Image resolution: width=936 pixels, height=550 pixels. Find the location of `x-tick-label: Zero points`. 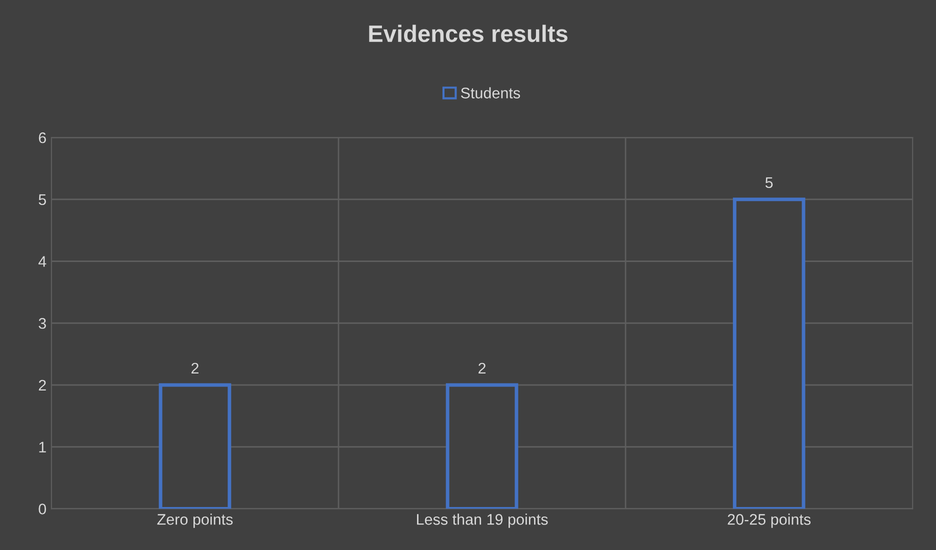

x-tick-label: Zero points is located at coordinates (195, 521).